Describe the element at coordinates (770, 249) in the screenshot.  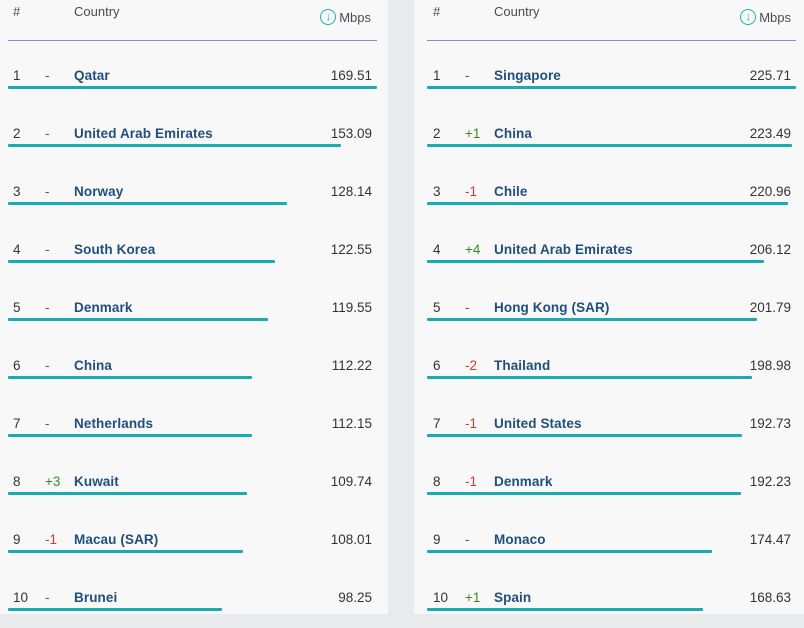
I see `mbps-value: 206.12` at that location.